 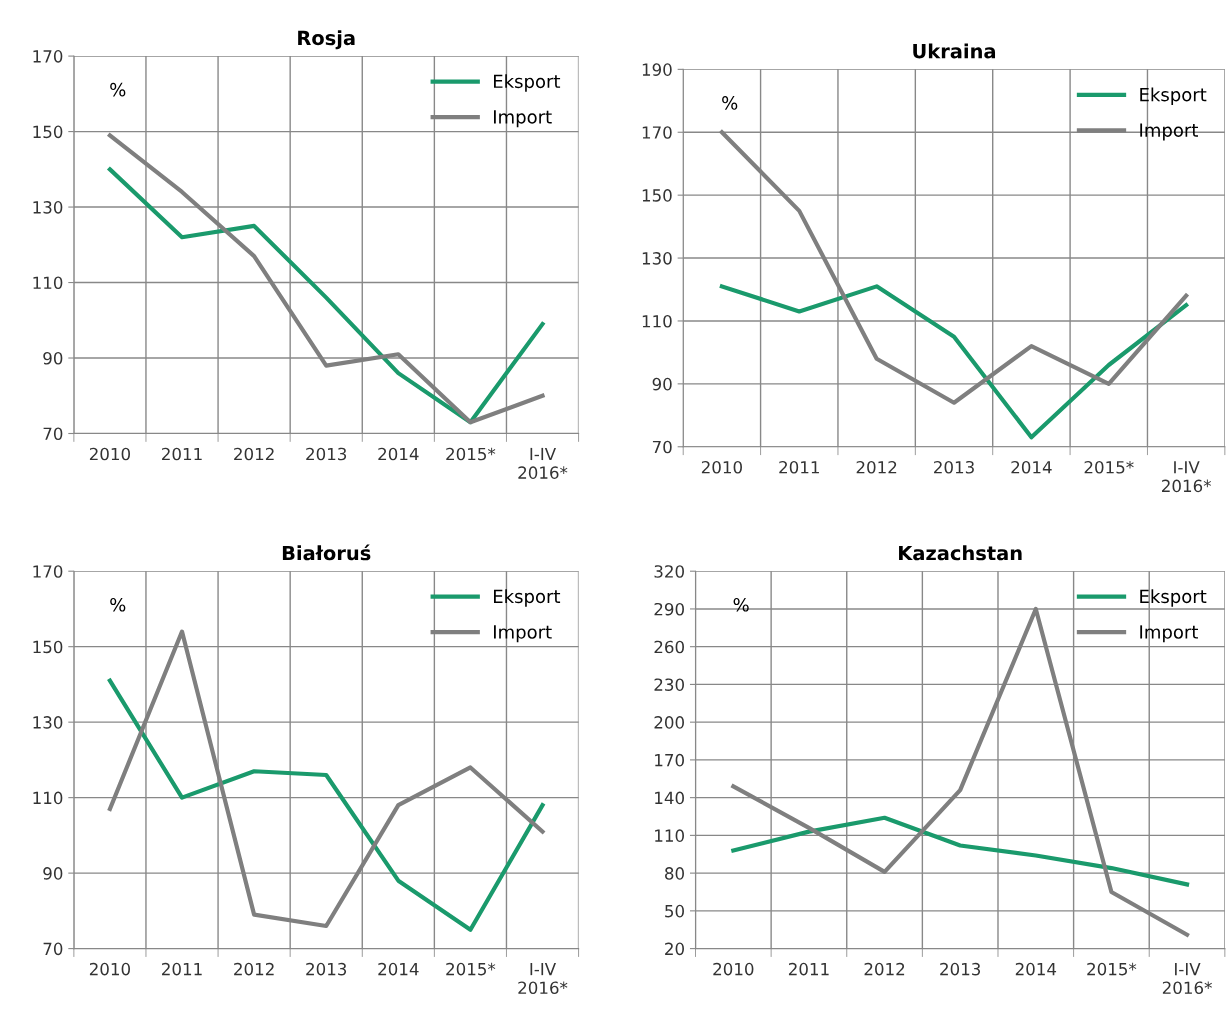 What do you see at coordinates (669, 798) in the screenshot?
I see `y-tick-label: 140` at bounding box center [669, 798].